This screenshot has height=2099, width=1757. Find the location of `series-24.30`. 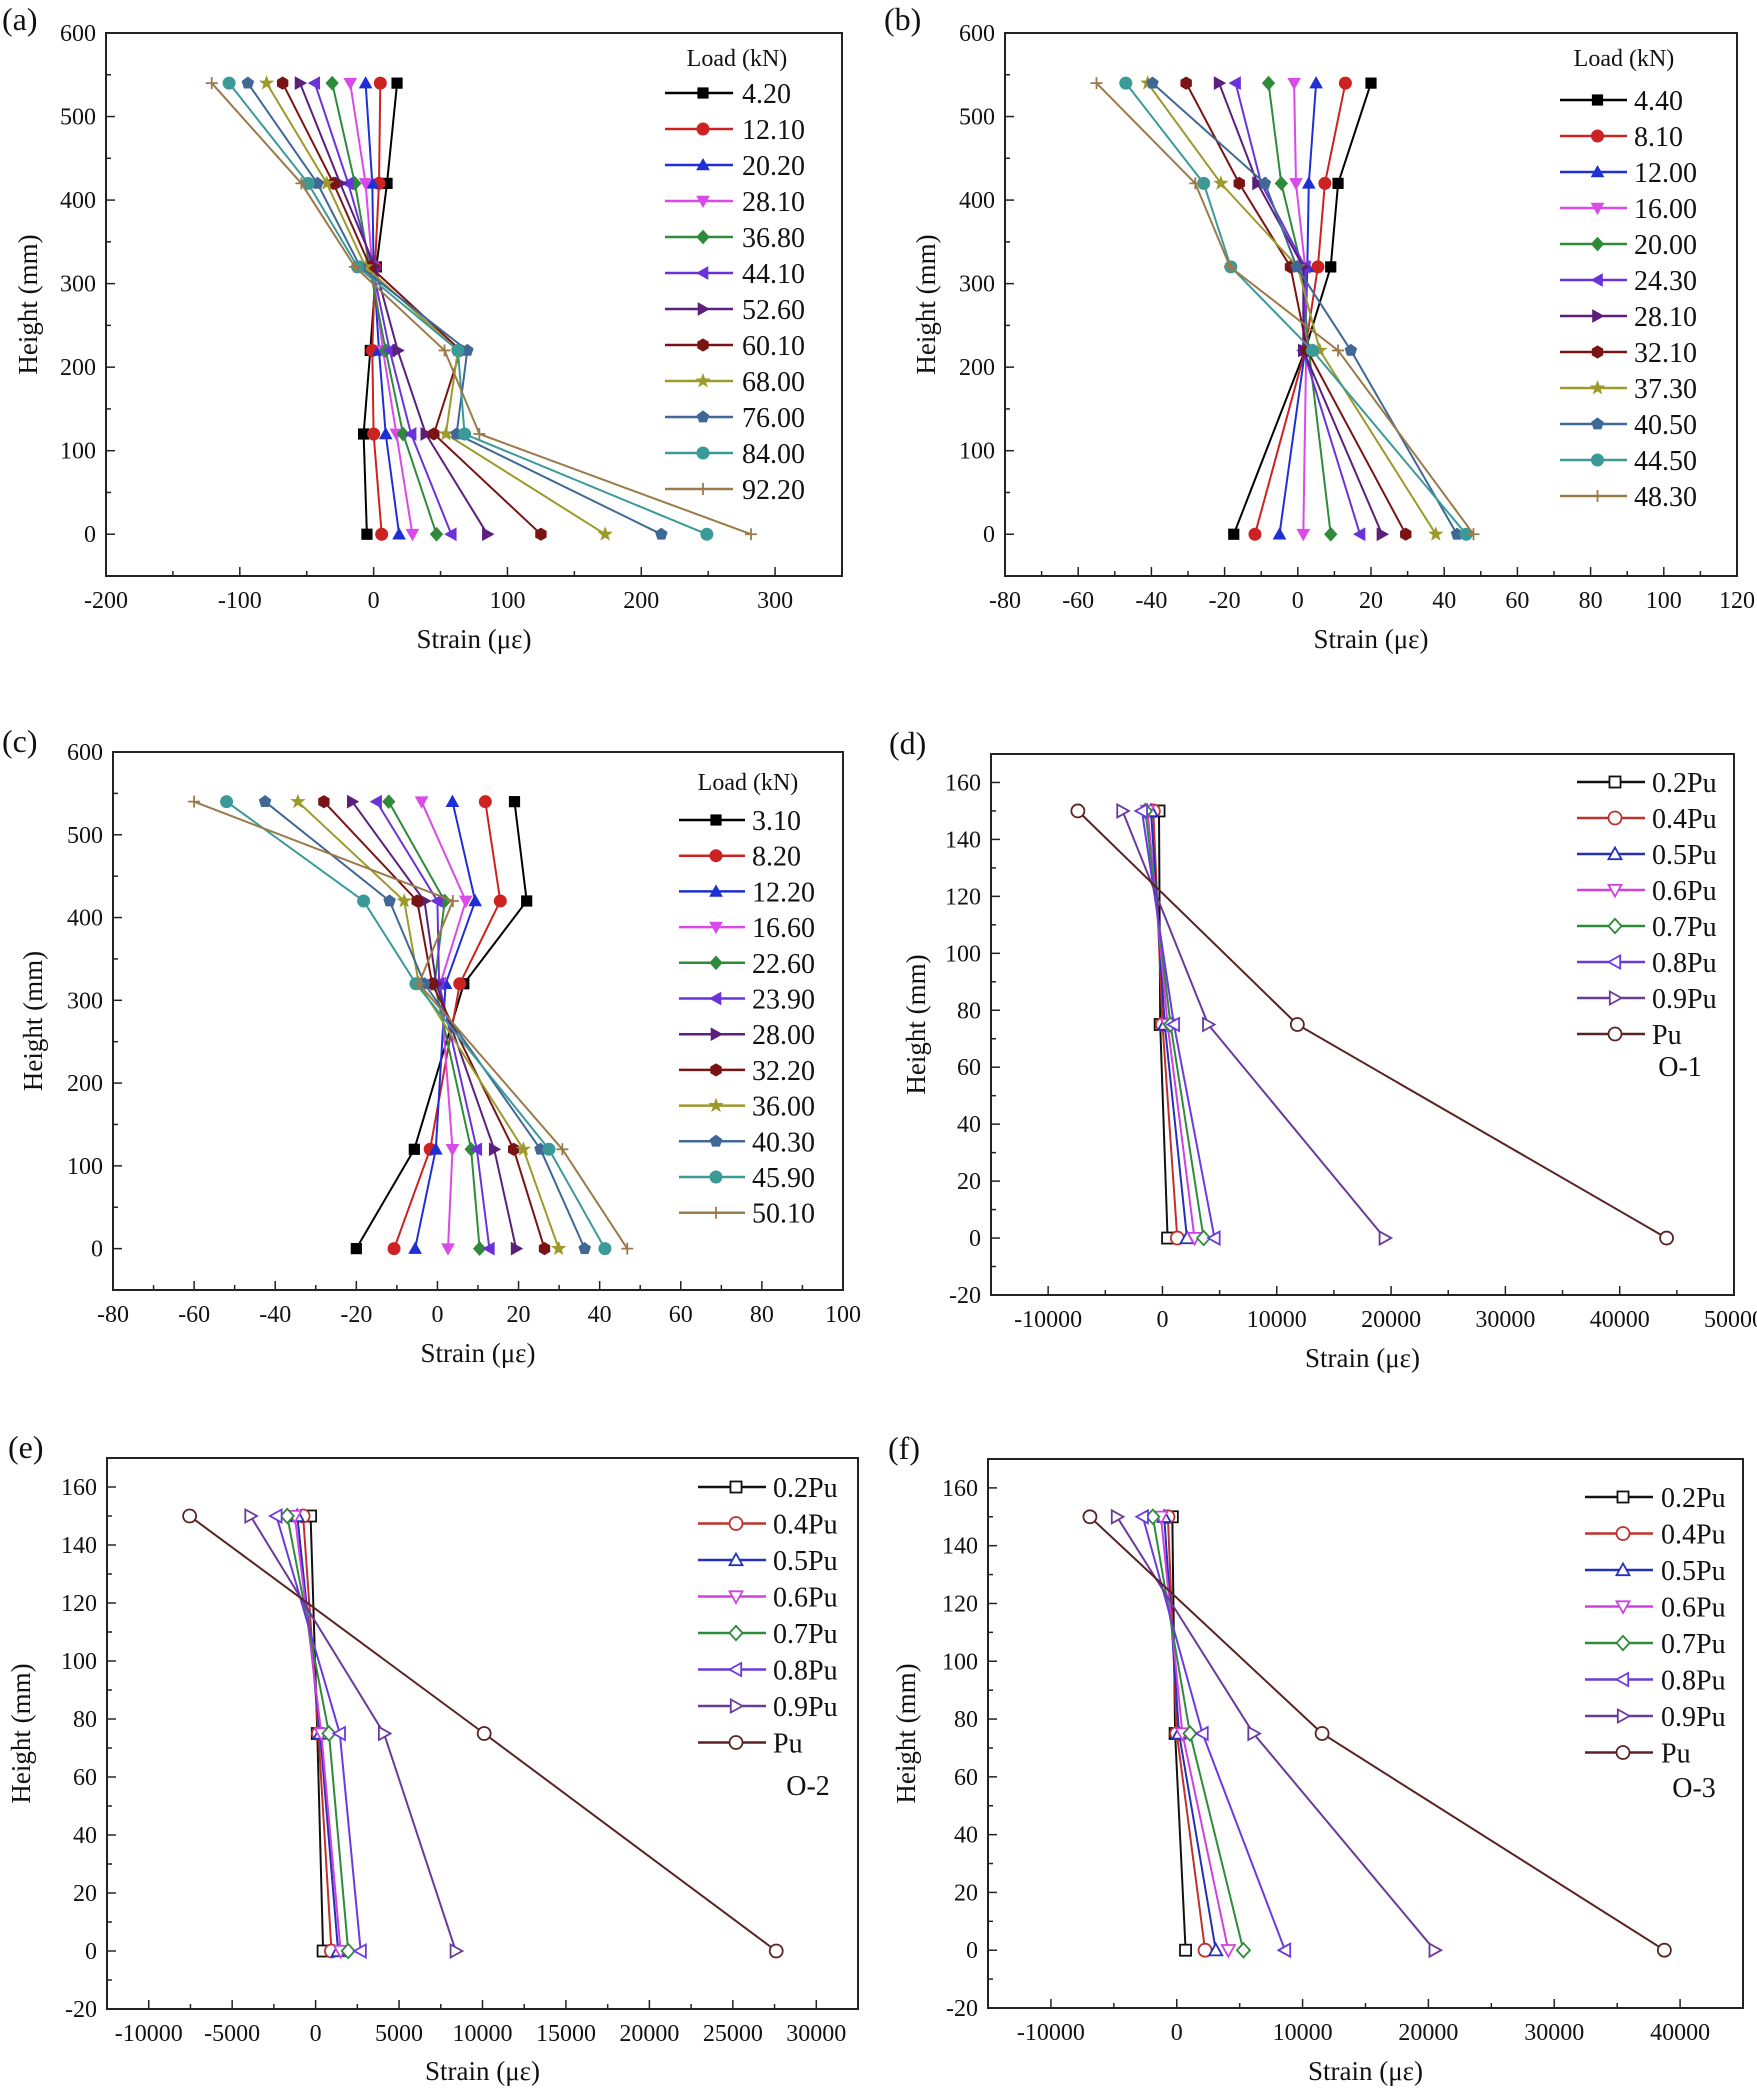

series-24.30 is located at coordinates (1297, 309).